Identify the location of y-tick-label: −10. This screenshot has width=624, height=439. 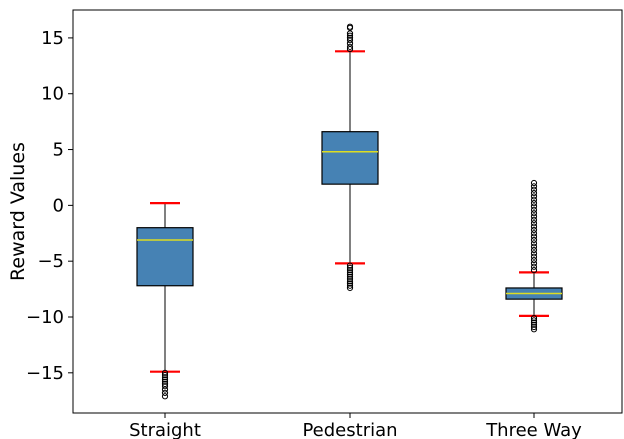
(45, 317).